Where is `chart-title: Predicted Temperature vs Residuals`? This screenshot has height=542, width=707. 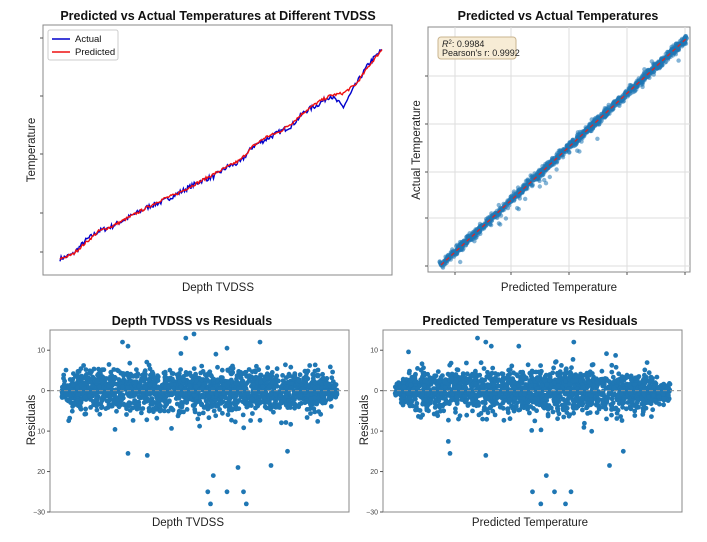
chart-title: Predicted Temperature vs Residuals is located at coordinates (529, 321).